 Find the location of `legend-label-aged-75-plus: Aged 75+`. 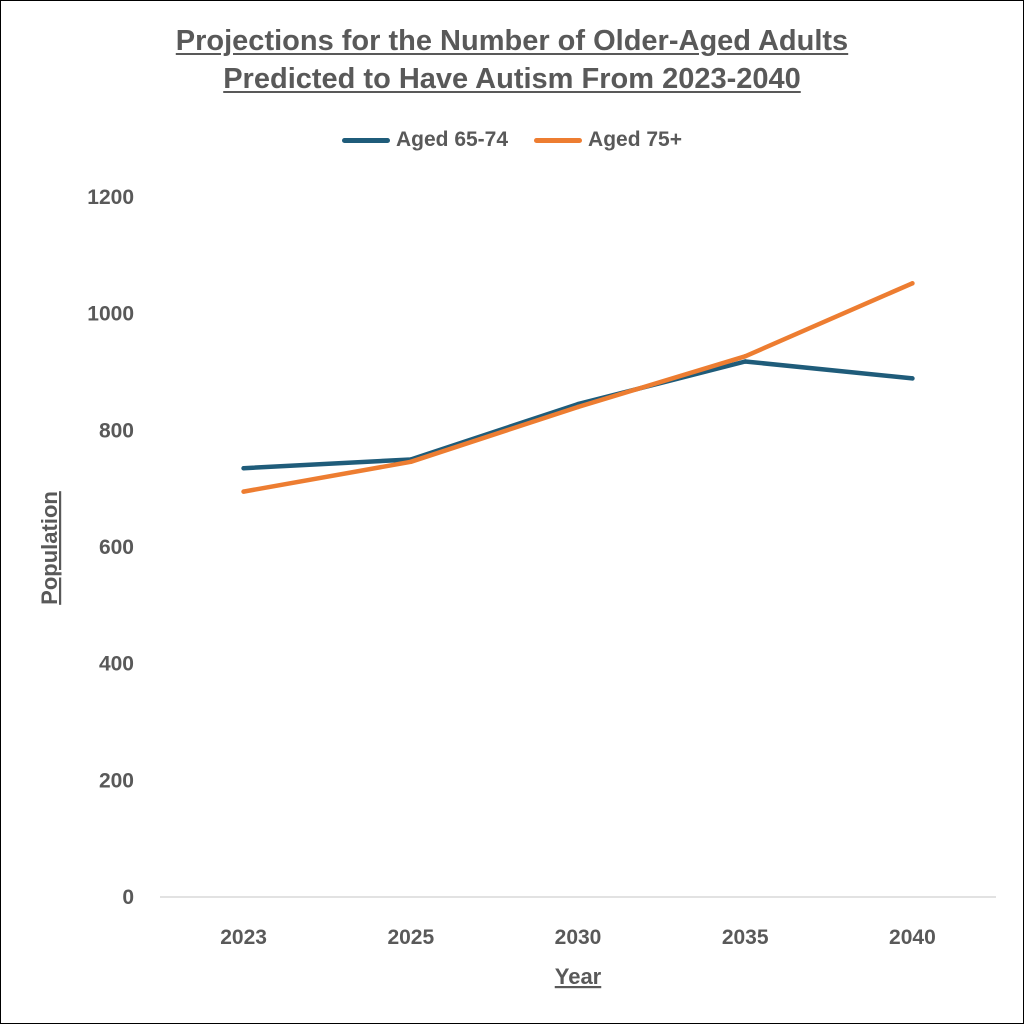

legend-label-aged-75-plus: Aged 75+ is located at coordinates (635, 139).